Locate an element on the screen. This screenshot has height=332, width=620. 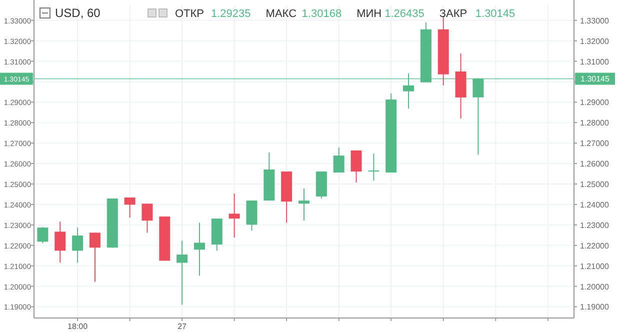
text: 1.29000 is located at coordinates (594, 103).